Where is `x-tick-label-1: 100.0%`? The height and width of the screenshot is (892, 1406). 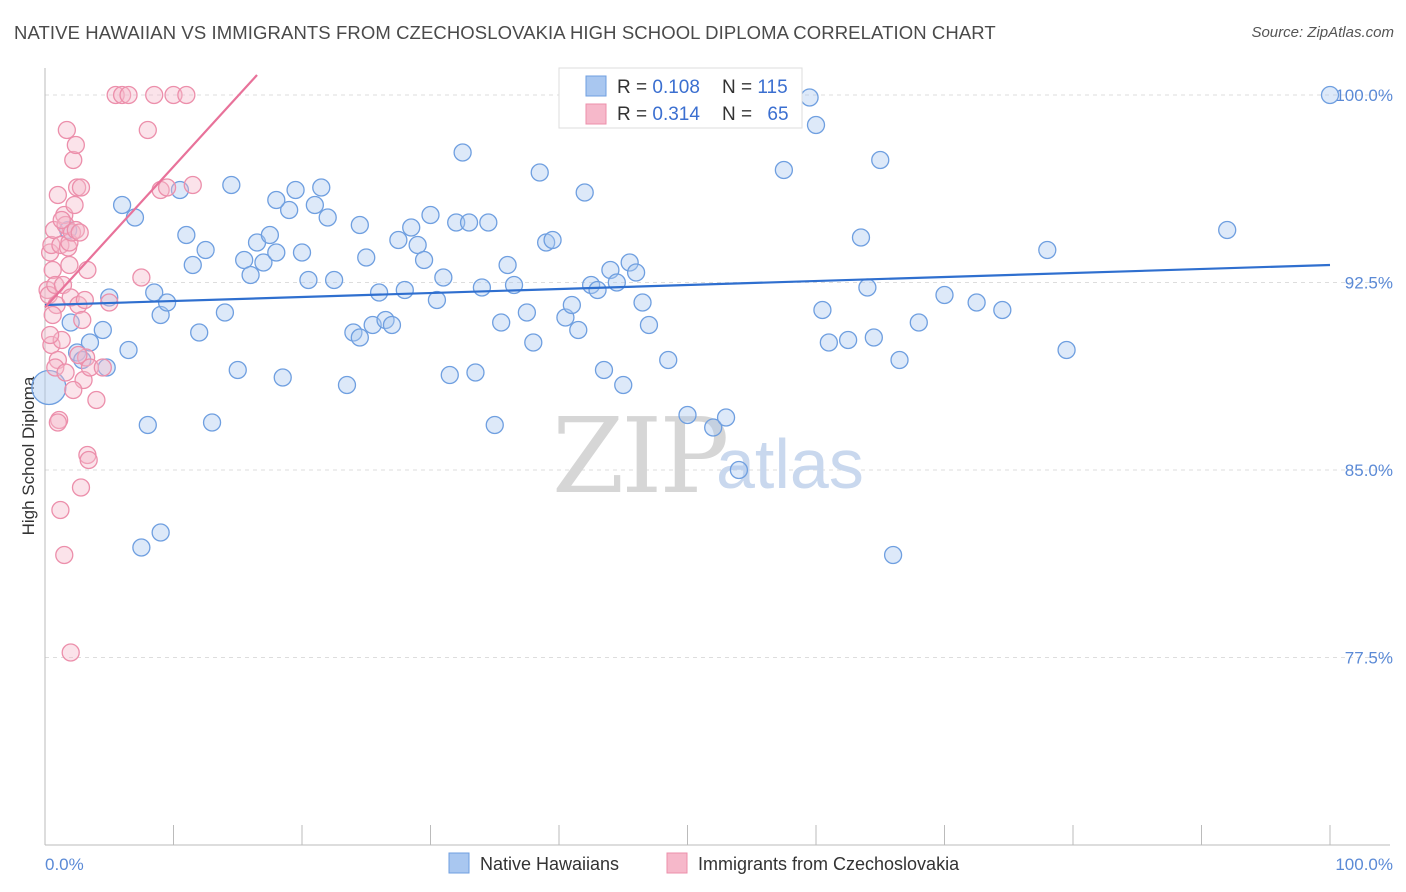 x-tick-label-1: 100.0% is located at coordinates (1364, 864).